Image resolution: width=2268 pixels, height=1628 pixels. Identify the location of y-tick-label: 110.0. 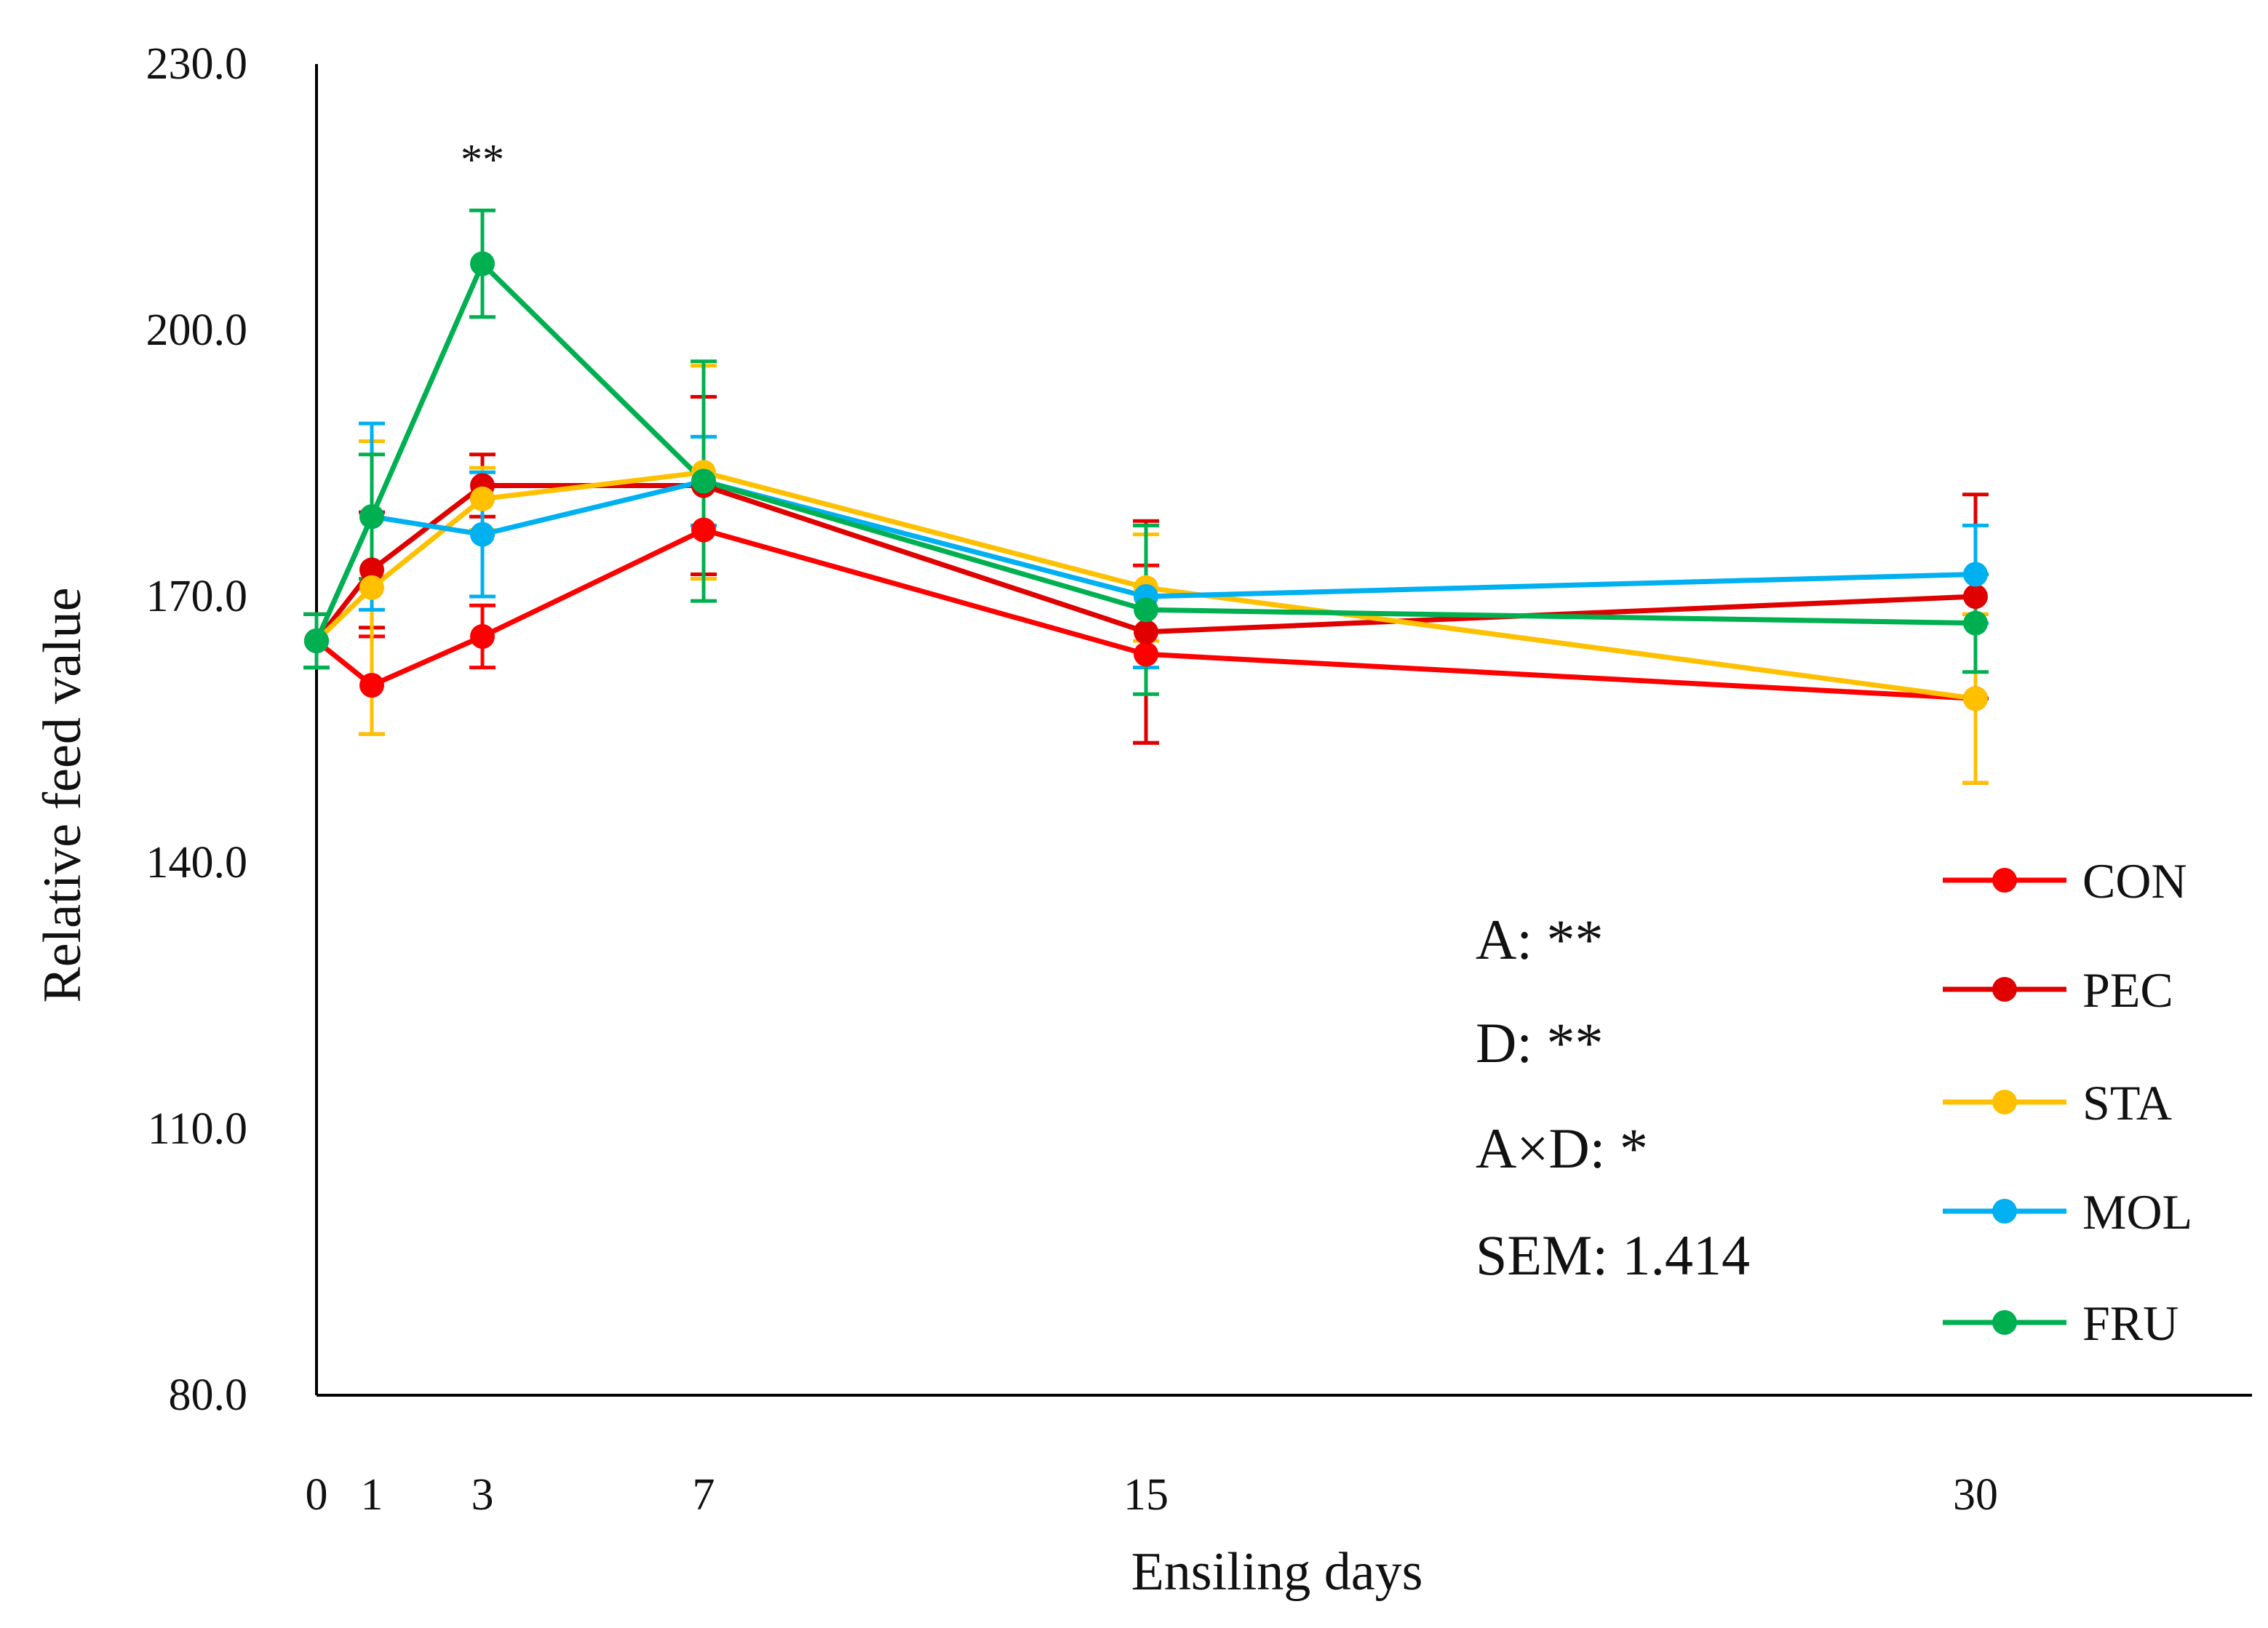
(198, 1129).